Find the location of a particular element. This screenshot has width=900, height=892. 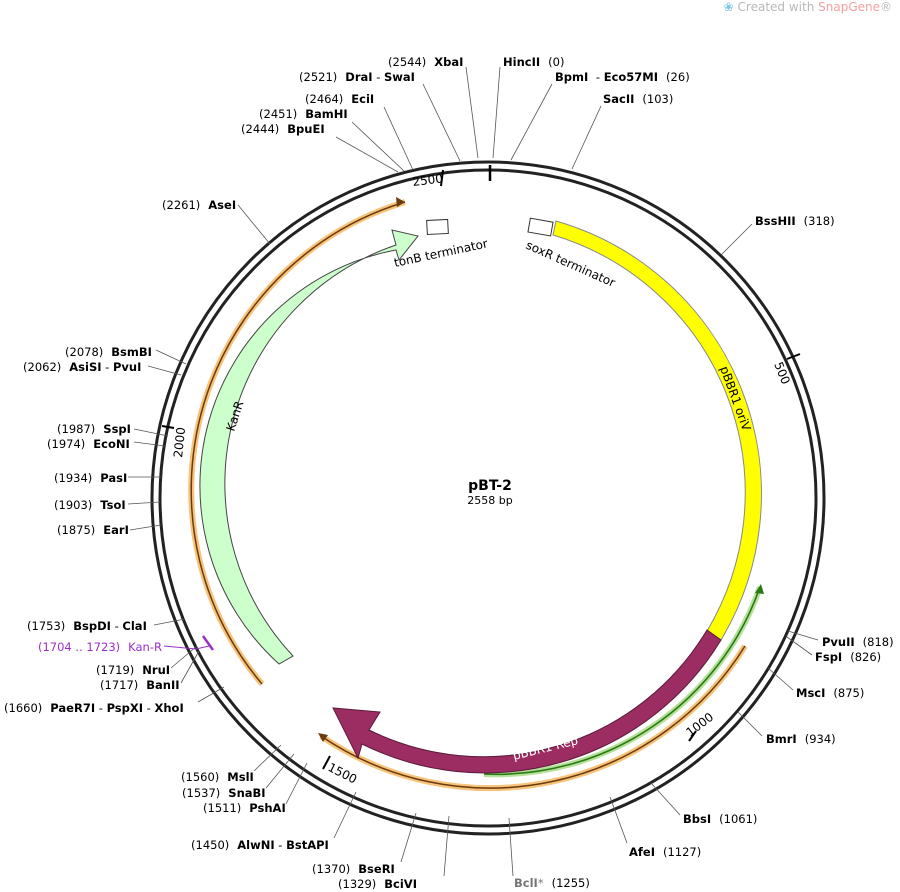

feature-pbbr1-rep is located at coordinates (527, 701).